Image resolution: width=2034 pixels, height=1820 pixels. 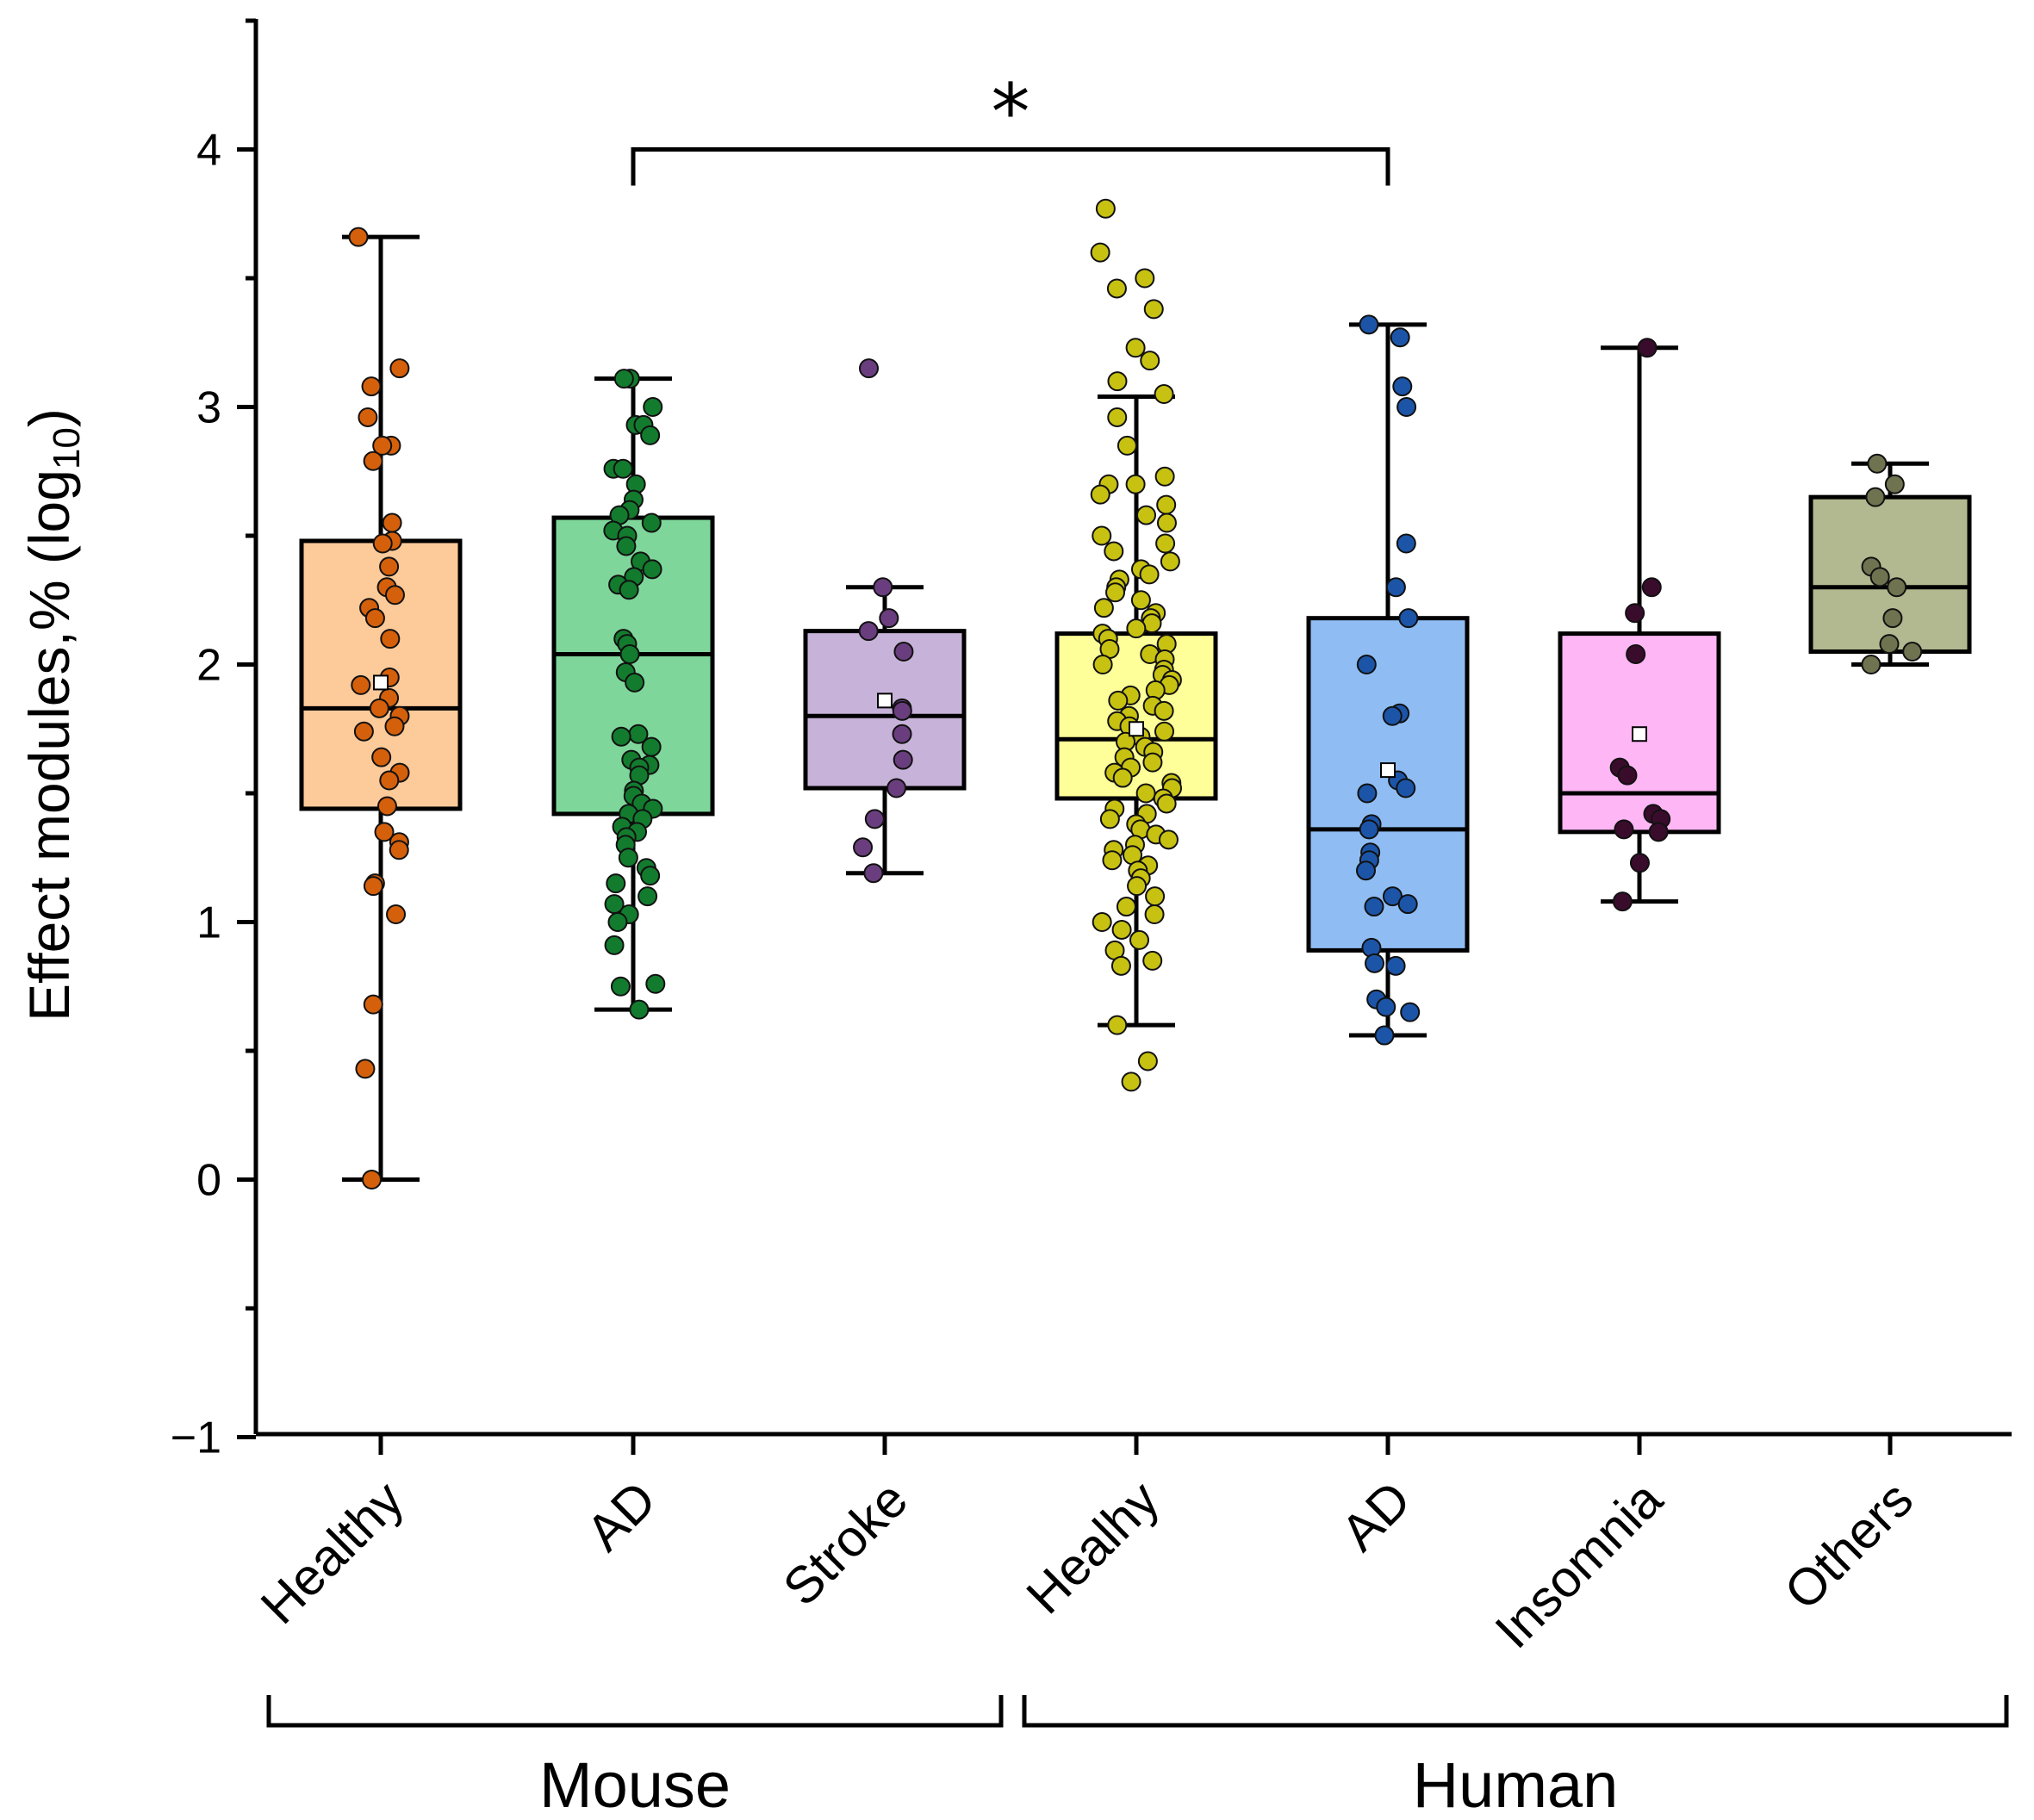 I want to click on y-tick-label: 1, so click(x=208, y=923).